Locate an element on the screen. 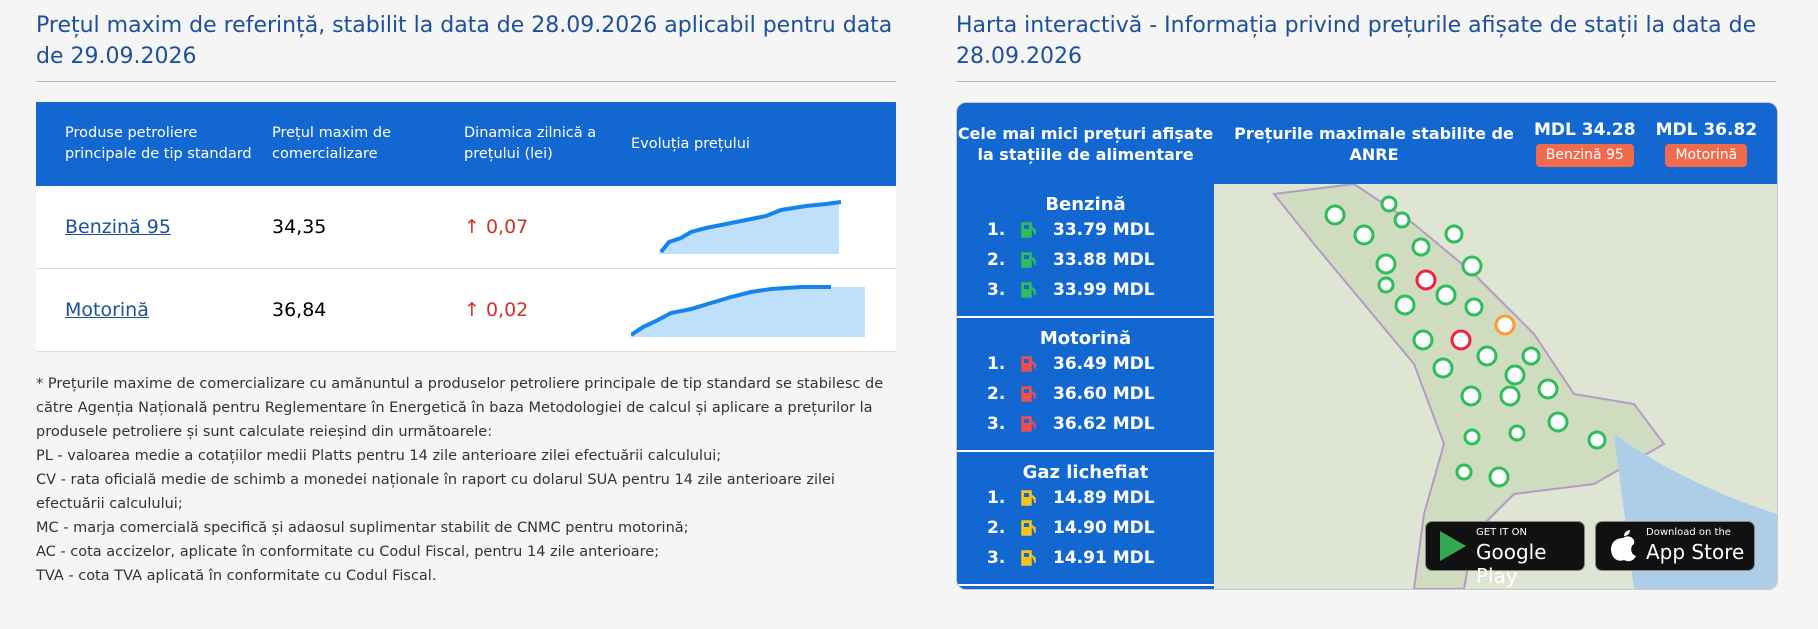  price: 33.88 MDL is located at coordinates (1104, 260).